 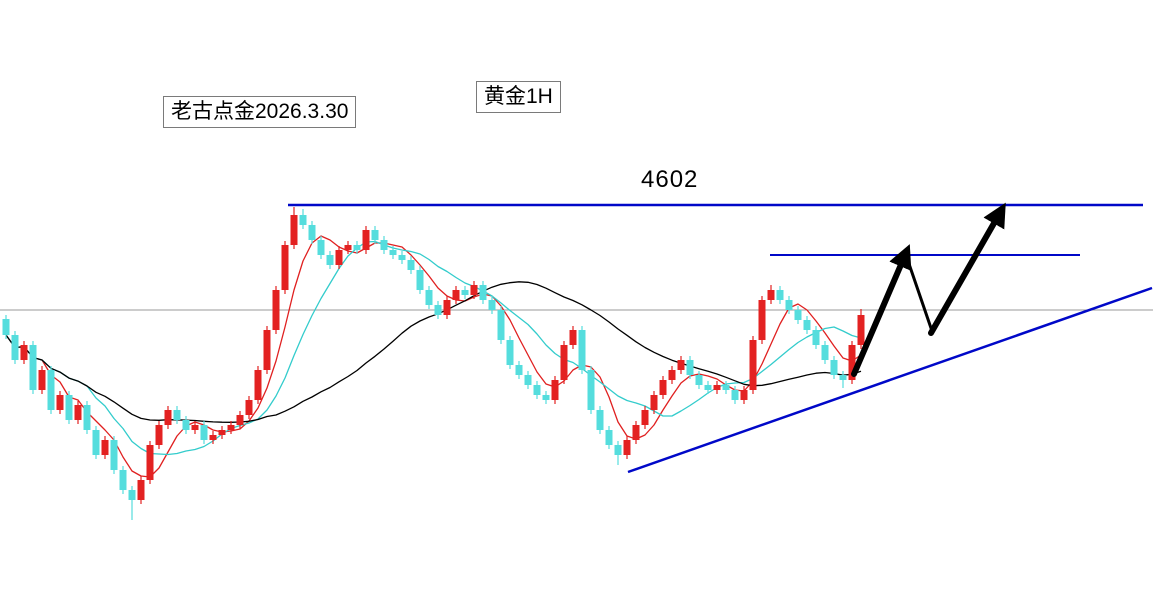 I want to click on symbol-timeframe-label: 黄金1H, so click(x=518, y=97).